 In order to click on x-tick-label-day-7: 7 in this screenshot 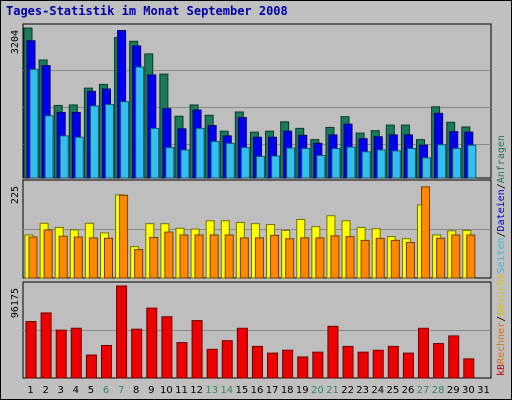, I will do `click(121, 390)`.